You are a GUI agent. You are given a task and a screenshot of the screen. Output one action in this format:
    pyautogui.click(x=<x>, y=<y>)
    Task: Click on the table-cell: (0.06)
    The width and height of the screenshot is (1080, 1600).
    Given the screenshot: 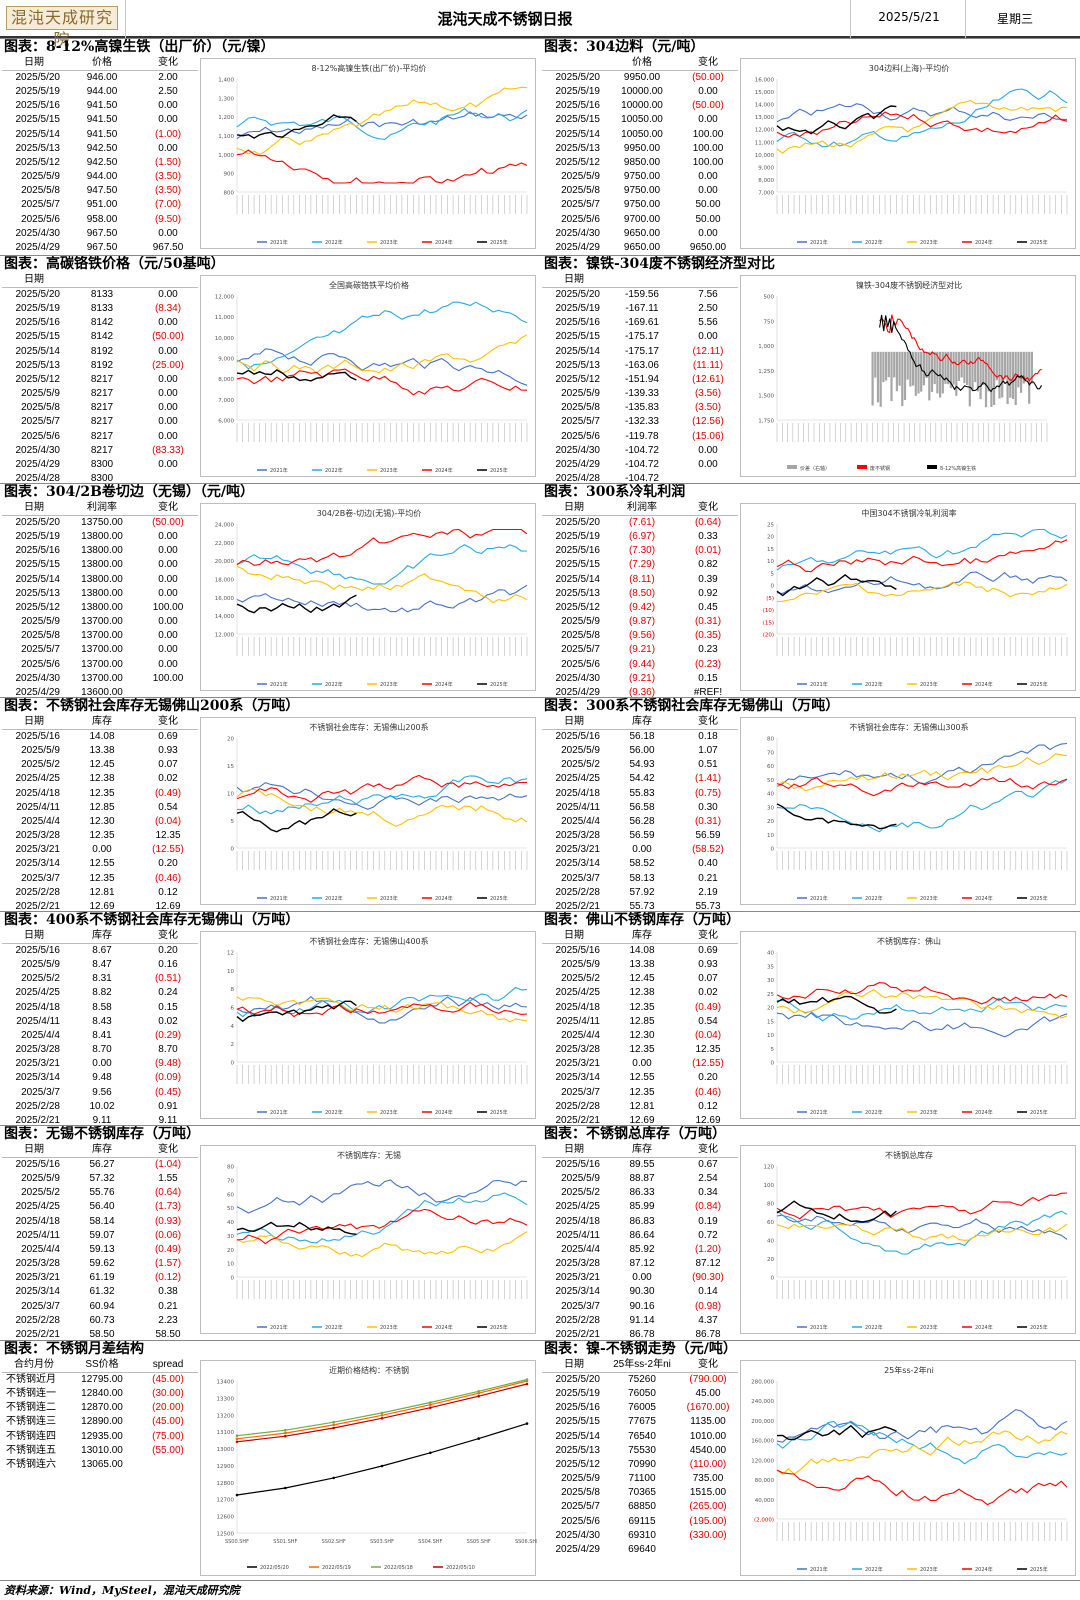 What is the action you would take?
    pyautogui.click(x=168, y=1235)
    